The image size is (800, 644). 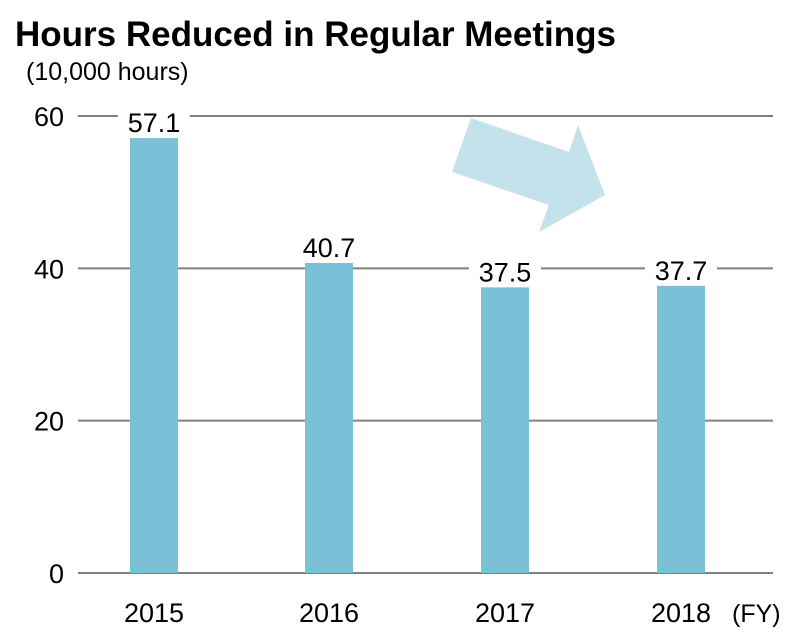 I want to click on bar-2016, so click(x=329, y=418).